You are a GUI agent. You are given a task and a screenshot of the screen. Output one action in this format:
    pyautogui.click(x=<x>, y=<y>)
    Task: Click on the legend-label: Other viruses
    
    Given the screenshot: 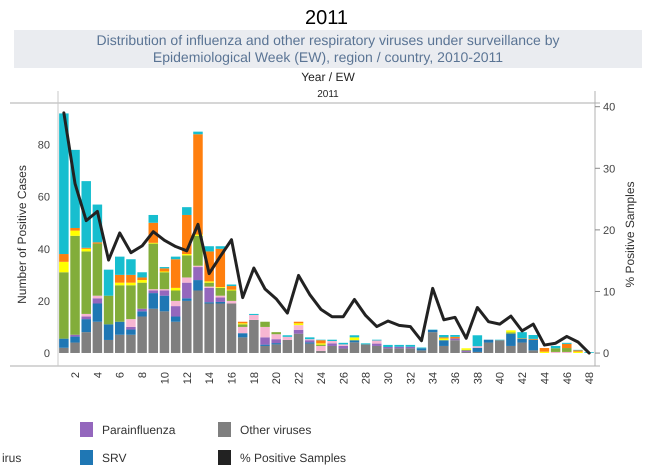 What is the action you would take?
    pyautogui.click(x=276, y=430)
    